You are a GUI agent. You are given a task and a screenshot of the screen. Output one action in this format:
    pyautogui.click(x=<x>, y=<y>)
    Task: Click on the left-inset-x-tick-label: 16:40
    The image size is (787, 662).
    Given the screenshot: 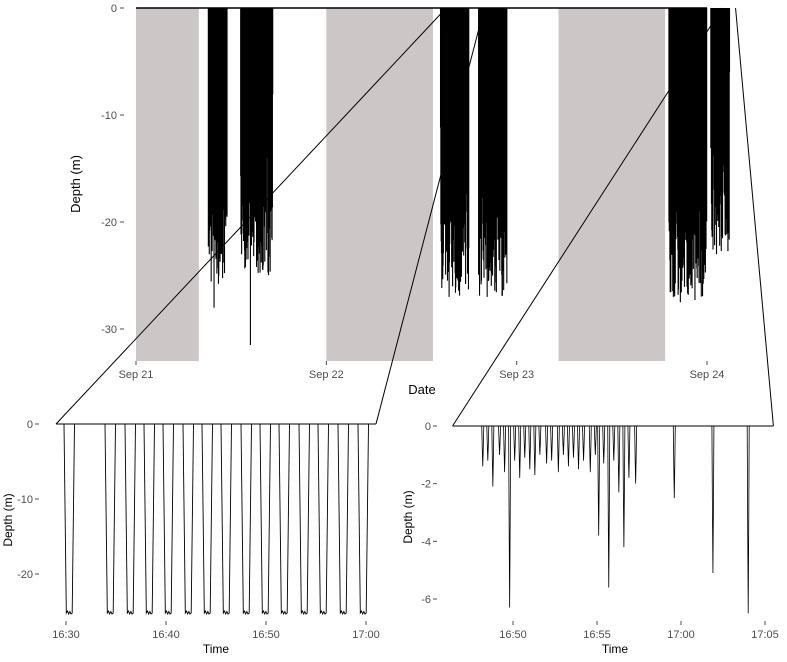 What is the action you would take?
    pyautogui.click(x=166, y=635)
    